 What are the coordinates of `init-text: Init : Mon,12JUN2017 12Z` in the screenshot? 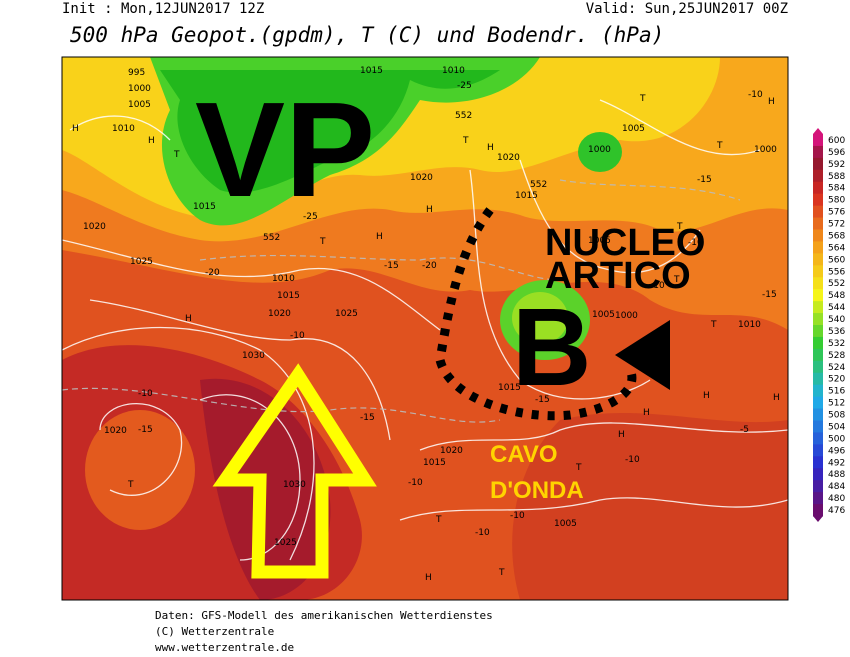 It's located at (163, 9).